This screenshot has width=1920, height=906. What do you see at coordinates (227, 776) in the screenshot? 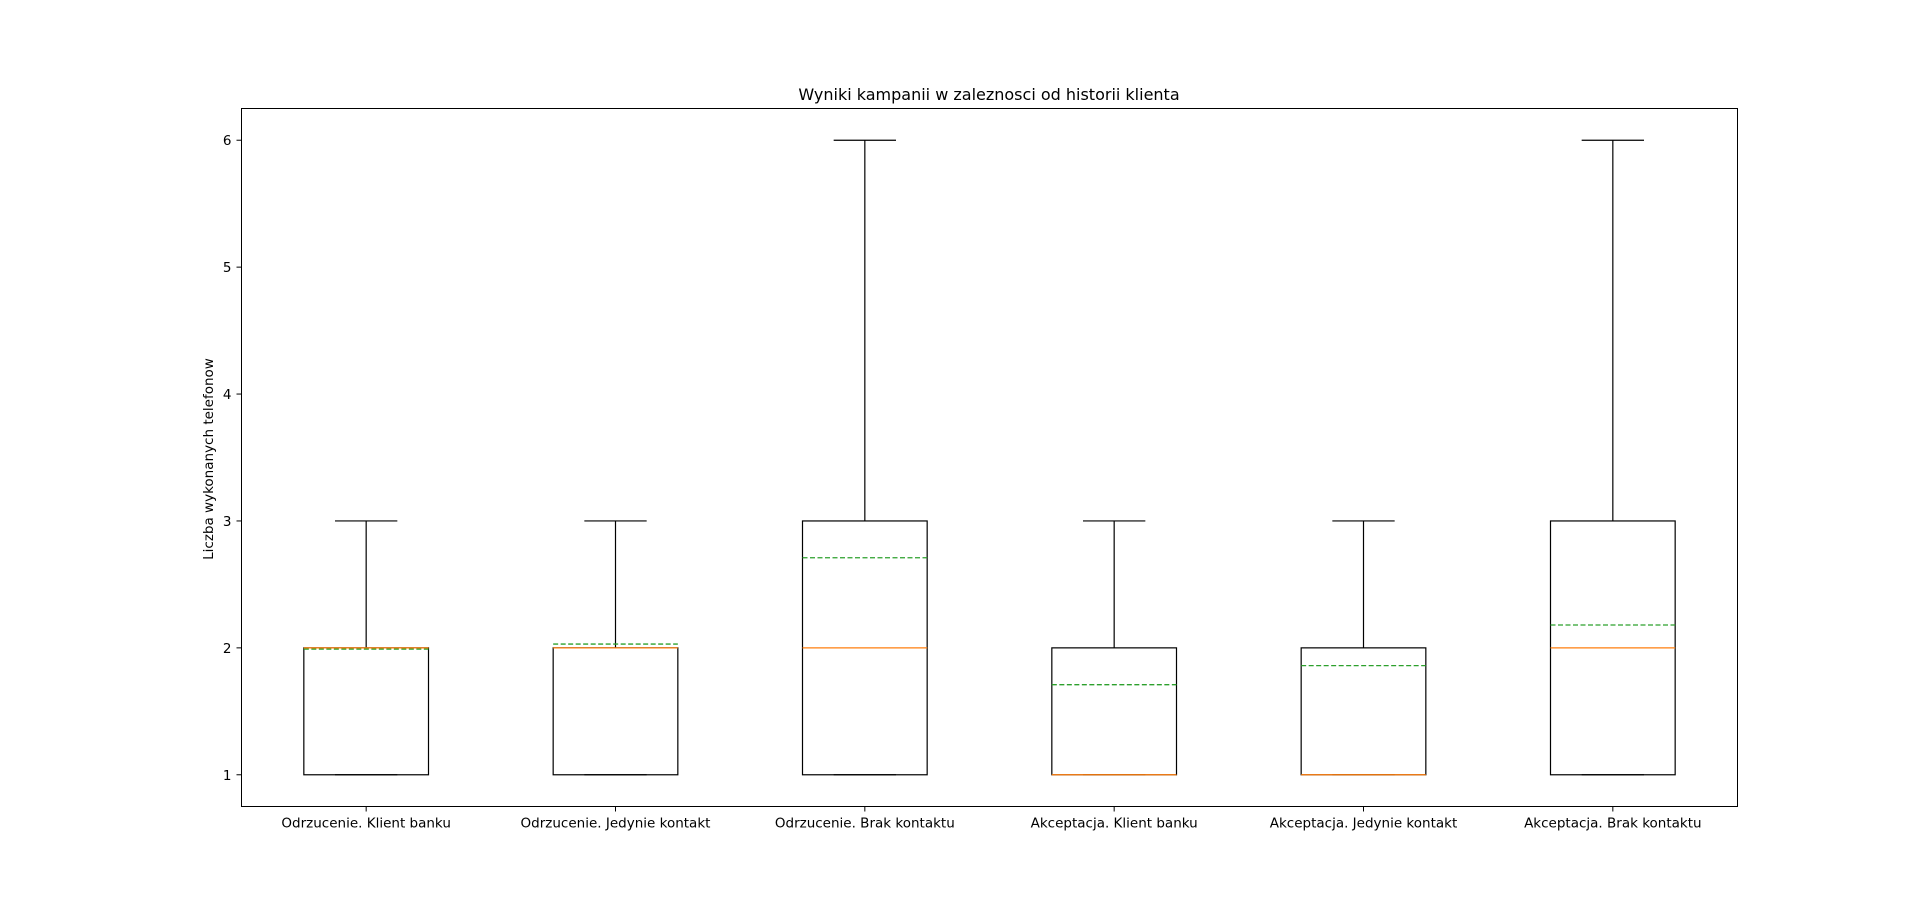
I see `y-tick-label: 1` at bounding box center [227, 776].